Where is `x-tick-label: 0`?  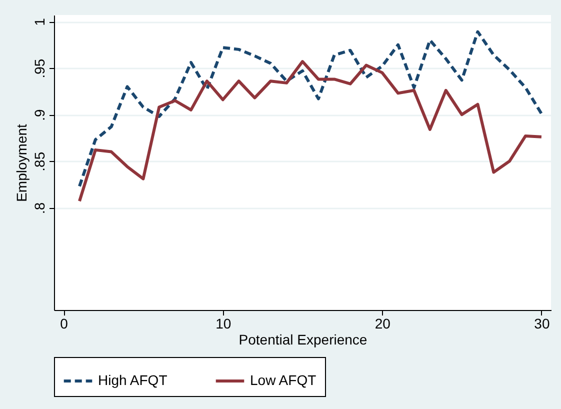 x-tick-label: 0 is located at coordinates (64, 324).